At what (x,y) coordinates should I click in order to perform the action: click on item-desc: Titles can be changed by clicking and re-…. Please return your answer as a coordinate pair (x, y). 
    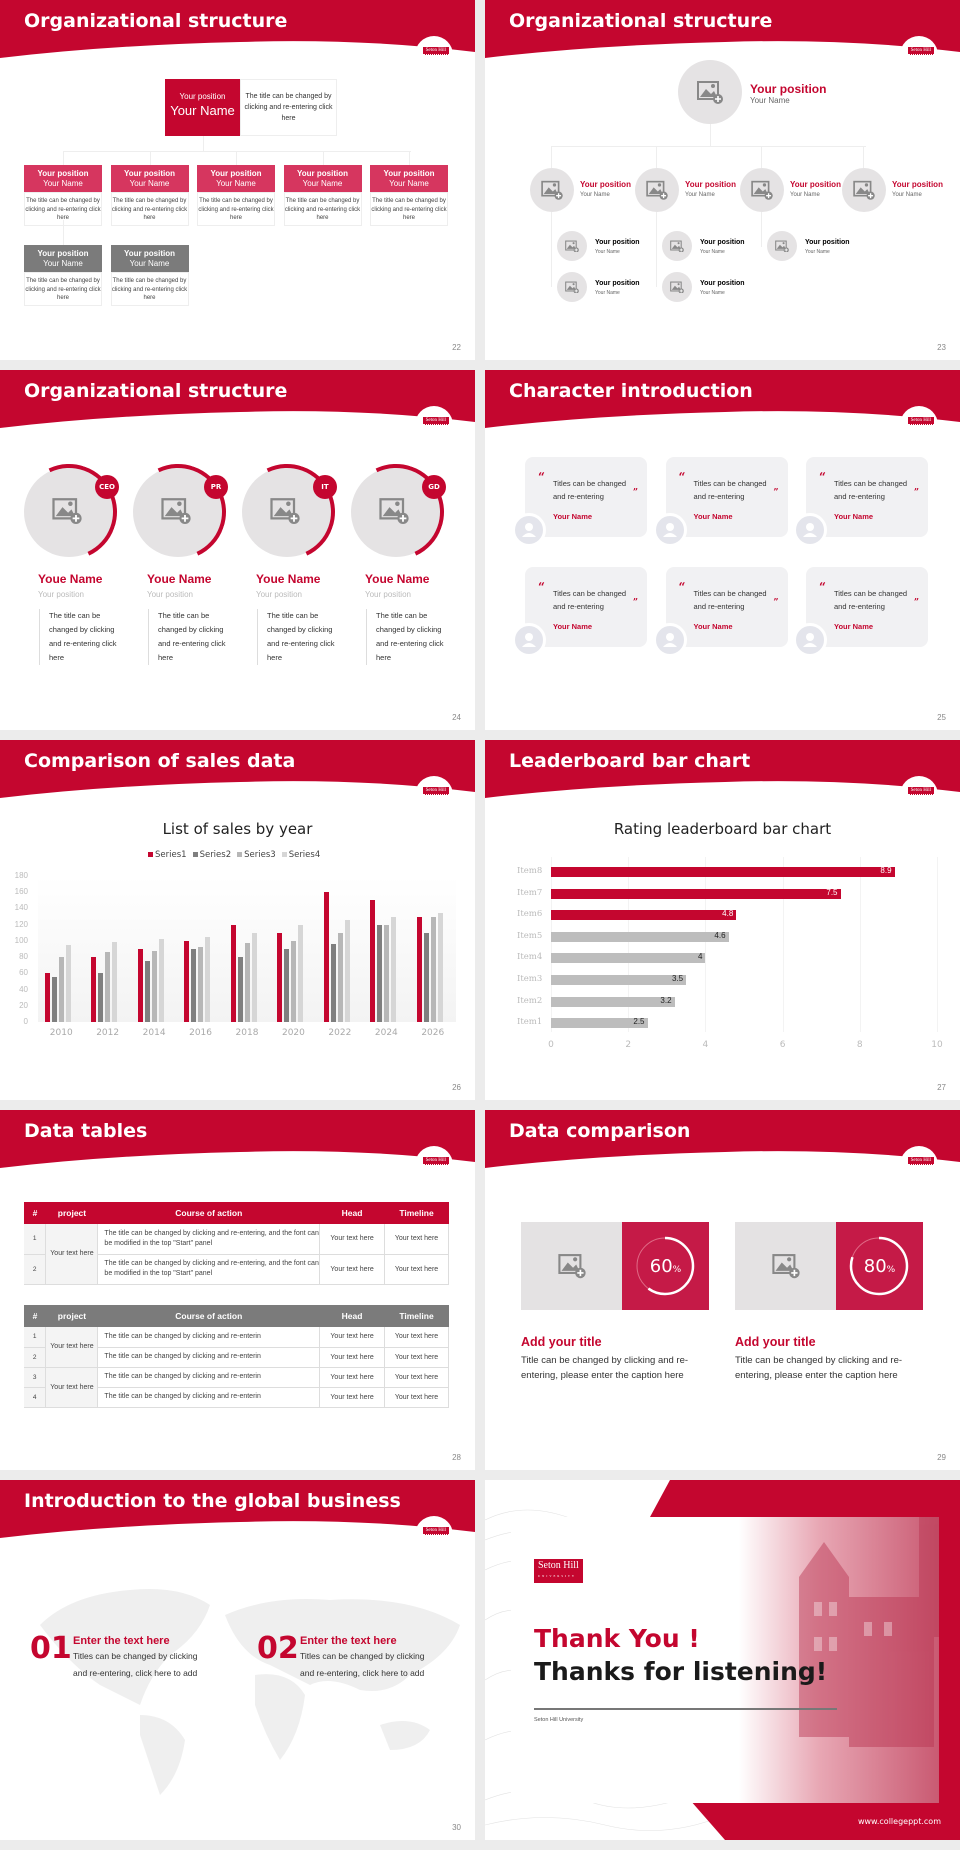
    Looking at the image, I should click on (135, 1664).